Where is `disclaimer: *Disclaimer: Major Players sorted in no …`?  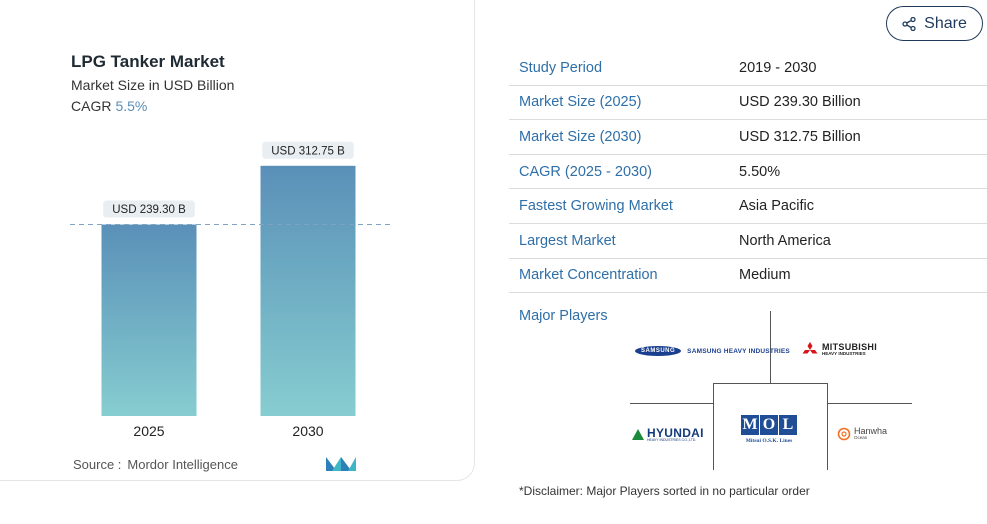
disclaimer: *Disclaimer: Major Players sorted in no … is located at coordinates (664, 491).